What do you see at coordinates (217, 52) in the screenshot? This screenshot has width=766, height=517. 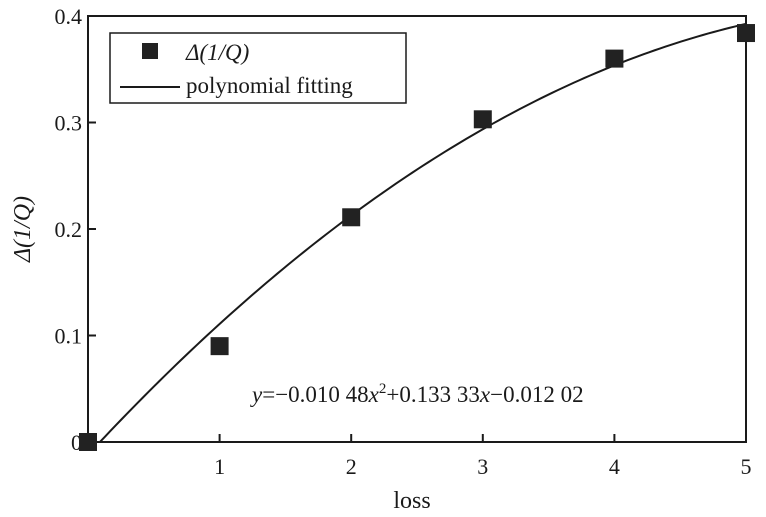 I see `legend-label-points: Δ(1/Q)` at bounding box center [217, 52].